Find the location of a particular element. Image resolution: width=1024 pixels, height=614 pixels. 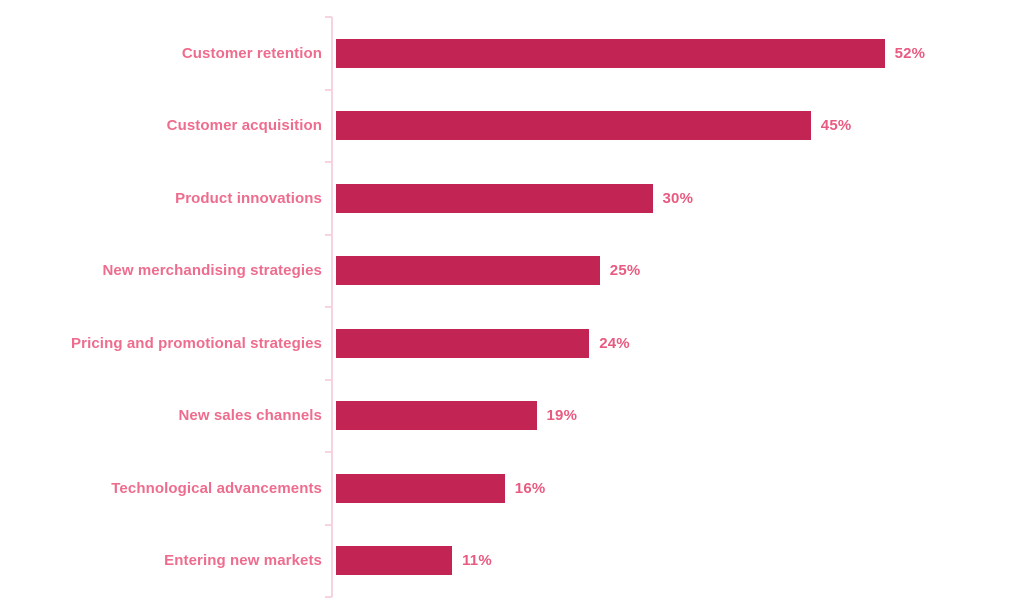

category-label: Customer acquisition is located at coordinates (244, 126).